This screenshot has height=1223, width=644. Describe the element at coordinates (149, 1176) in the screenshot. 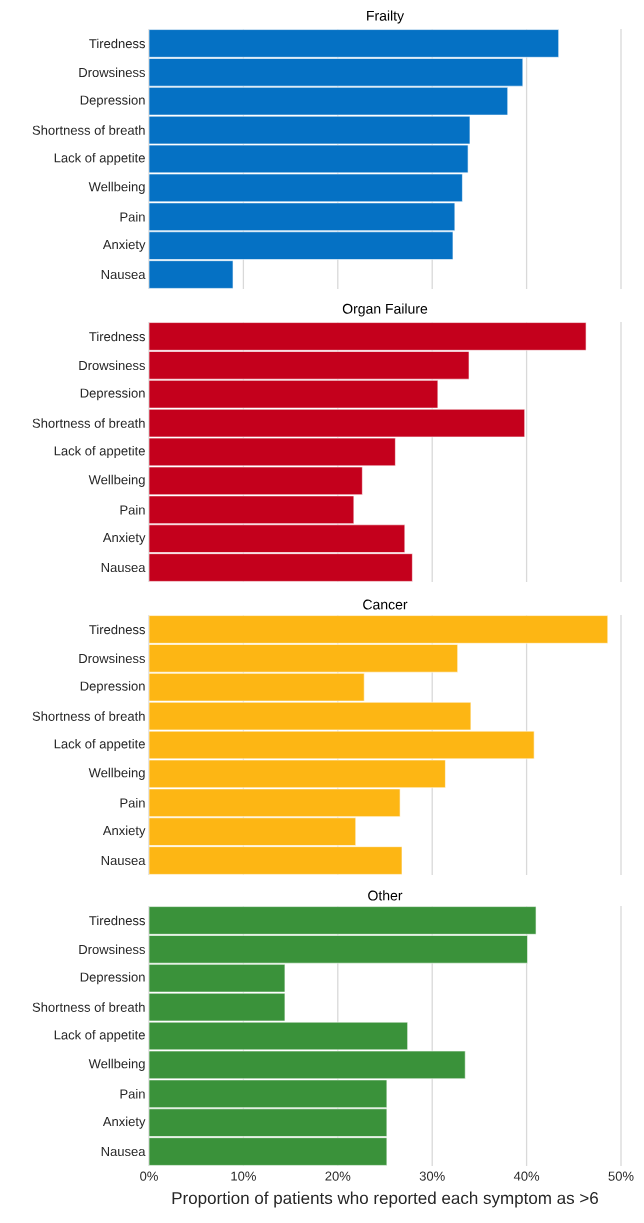

I see `x-tick-label: 0%` at that location.